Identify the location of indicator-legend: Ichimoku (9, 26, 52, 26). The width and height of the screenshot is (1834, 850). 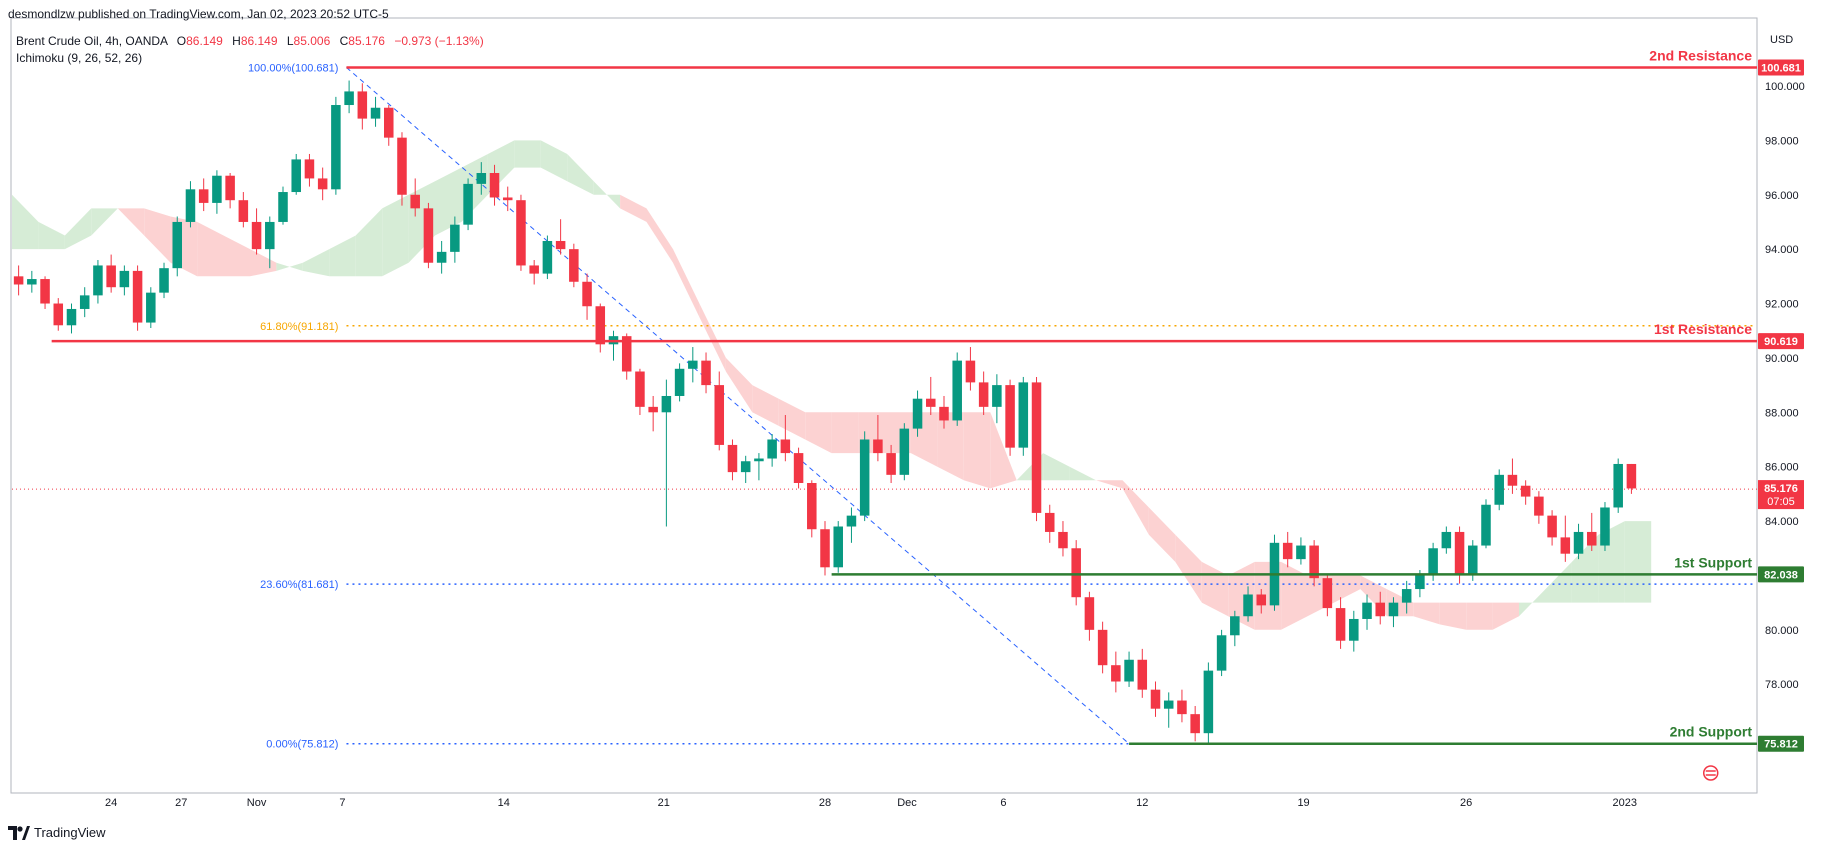
(79, 58).